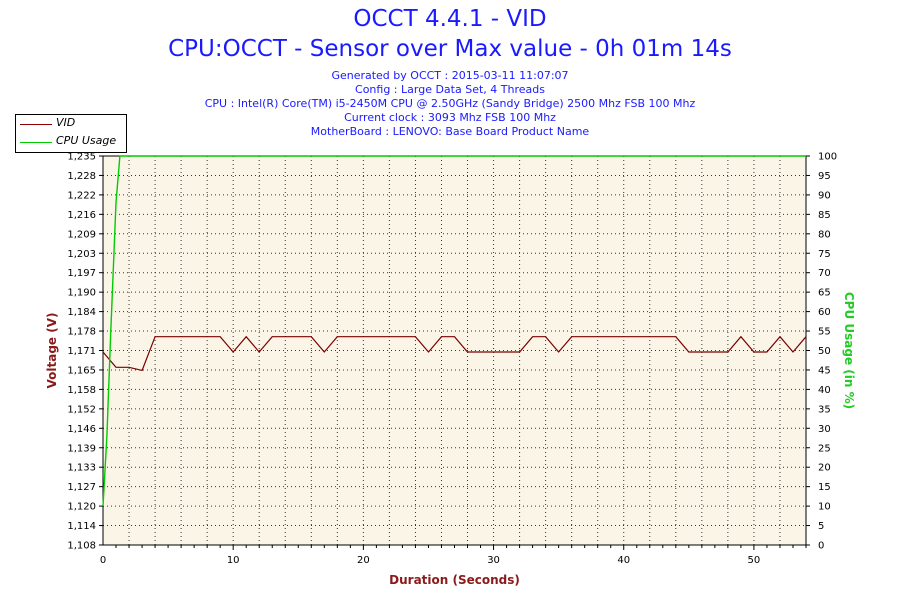 This screenshot has height=600, width=900. What do you see at coordinates (827, 157) in the screenshot?
I see `y2-tick-label: 100` at bounding box center [827, 157].